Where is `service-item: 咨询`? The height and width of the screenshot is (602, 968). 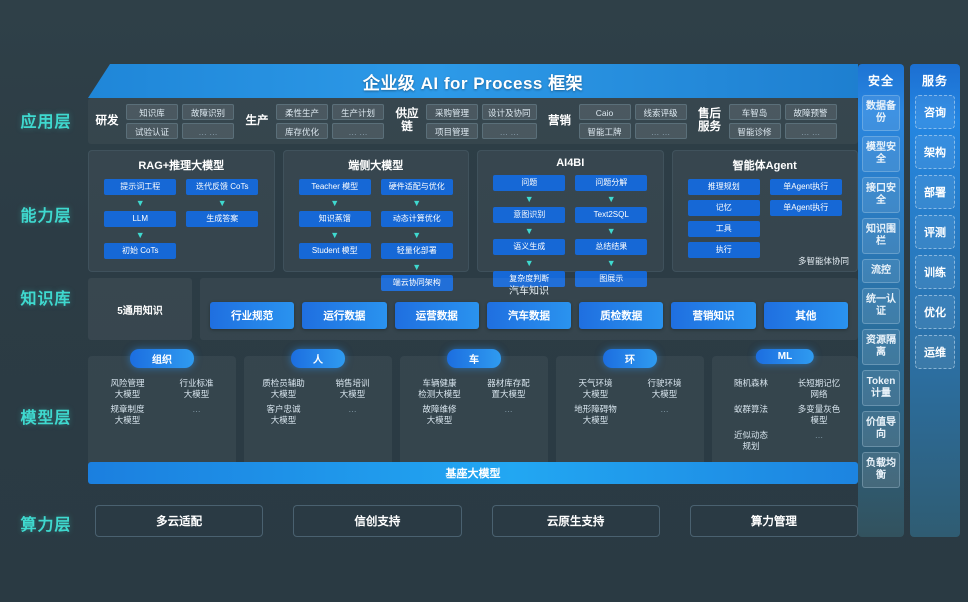
service-item: 咨询 is located at coordinates (935, 112).